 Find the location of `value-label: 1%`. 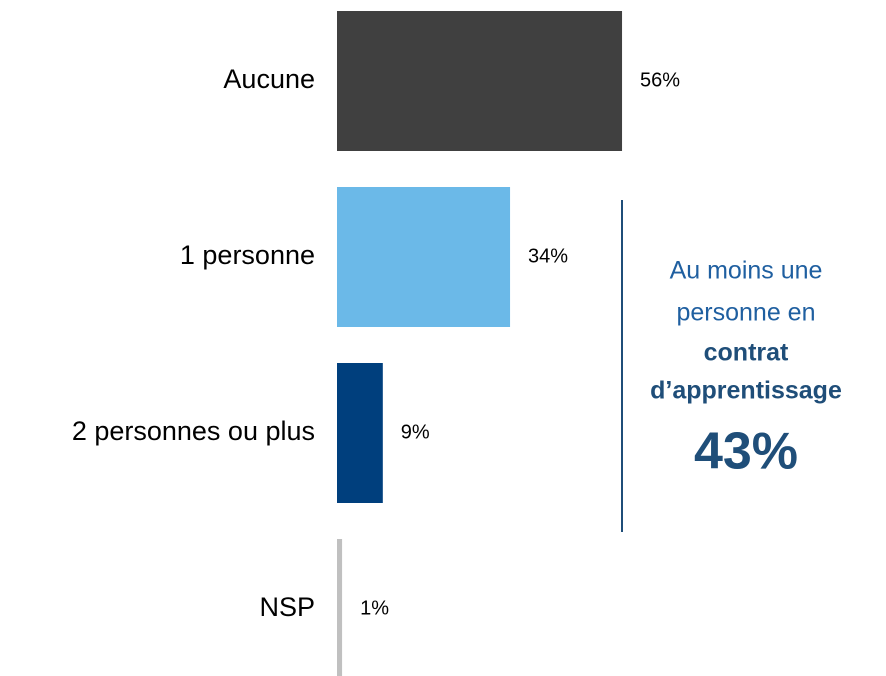

value-label: 1% is located at coordinates (374, 608).